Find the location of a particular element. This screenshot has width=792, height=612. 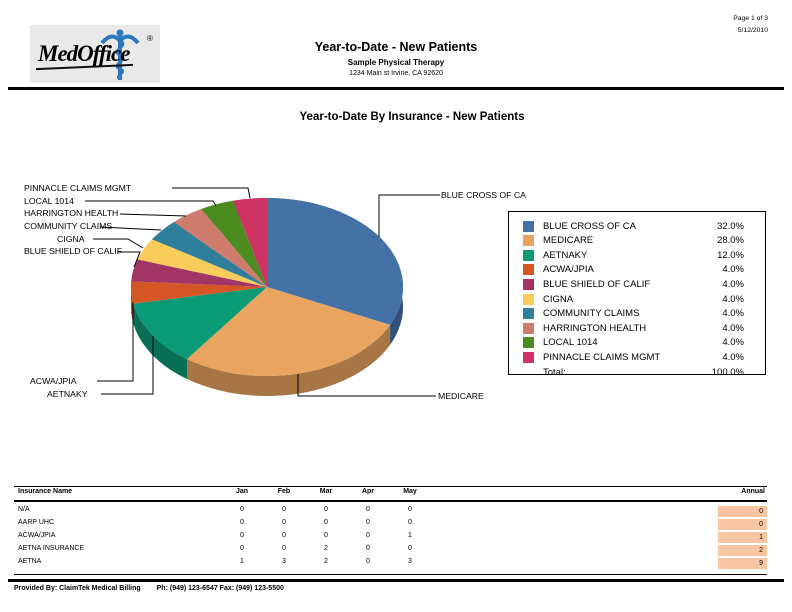

practice-name: Sample Physical Therapy is located at coordinates (396, 62).